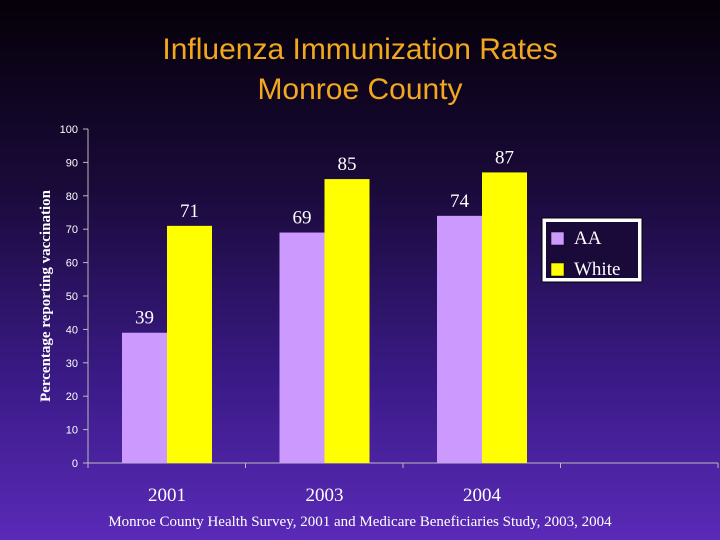 This screenshot has width=720, height=540. Describe the element at coordinates (459, 339) in the screenshot. I see `bar-aa-2004` at that location.